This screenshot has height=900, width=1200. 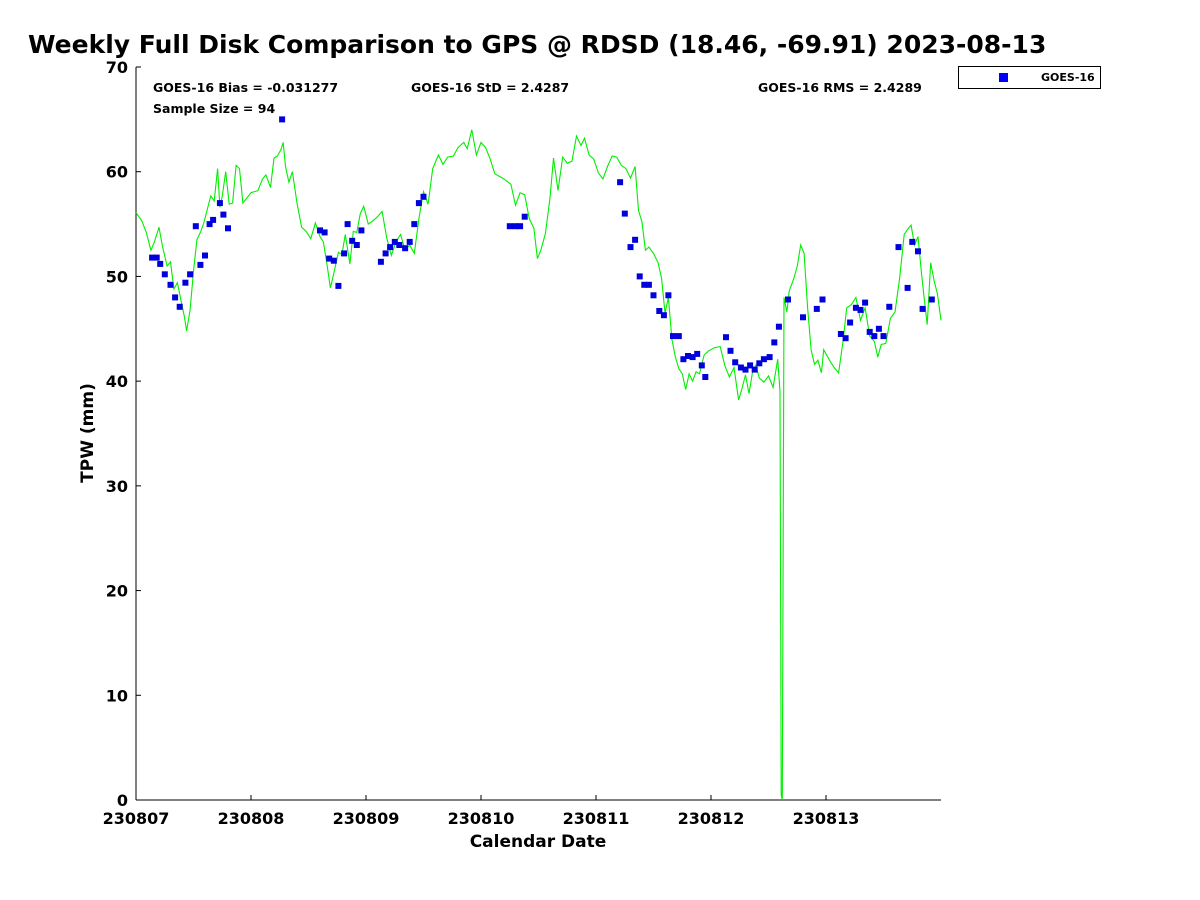 I want to click on legend: GOES-16, so click(x=1029, y=77).